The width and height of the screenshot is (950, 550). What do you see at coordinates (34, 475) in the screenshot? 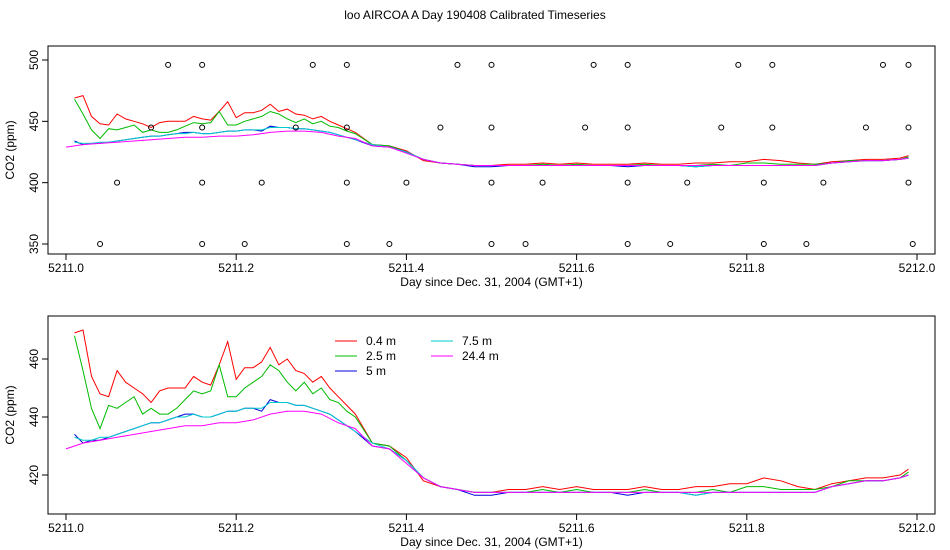
I see `y-tick-label: 420` at bounding box center [34, 475].